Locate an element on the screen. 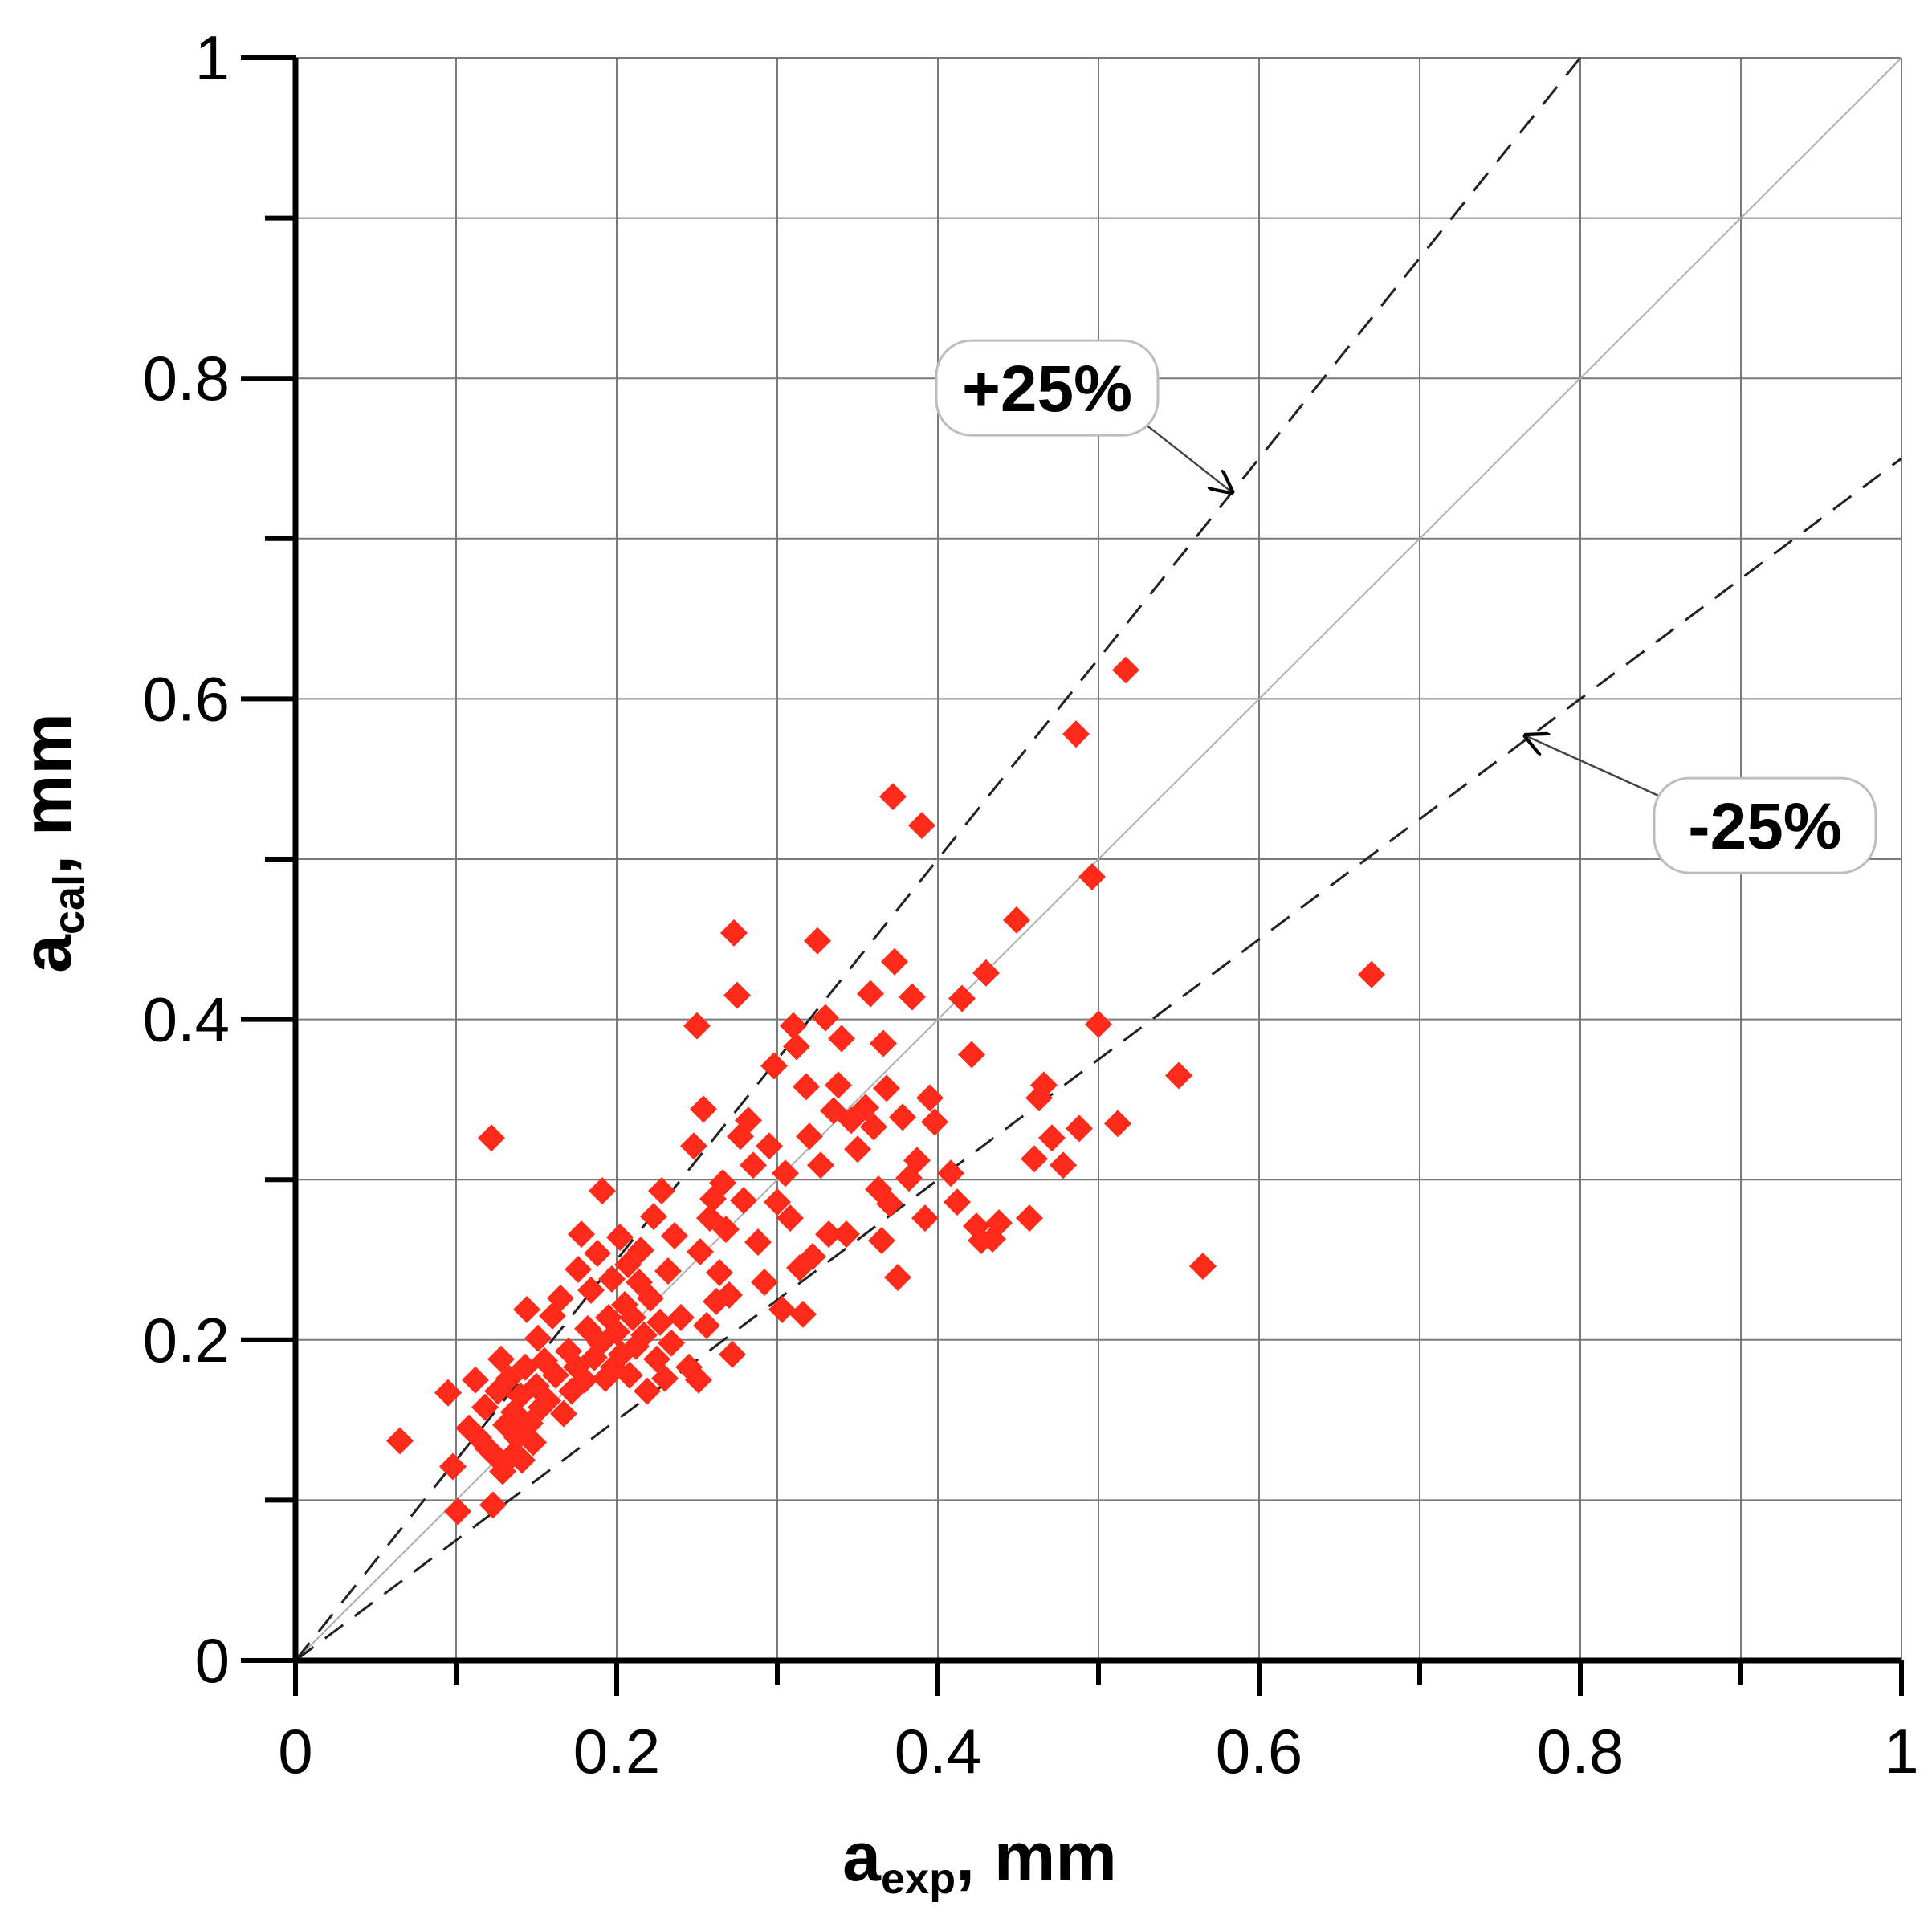 This screenshot has height=1923, width=1932. x-tick-label: 1 is located at coordinates (1901, 1752).